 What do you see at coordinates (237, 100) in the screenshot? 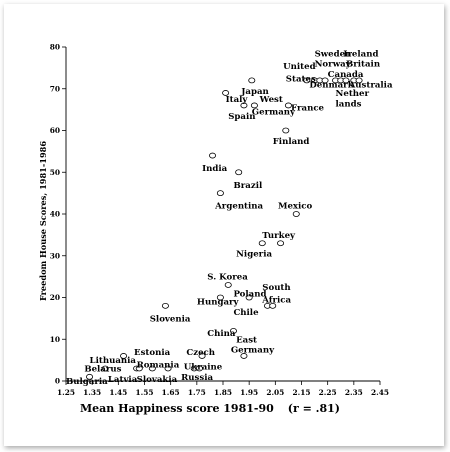
I see `point-label: Italy` at bounding box center [237, 100].